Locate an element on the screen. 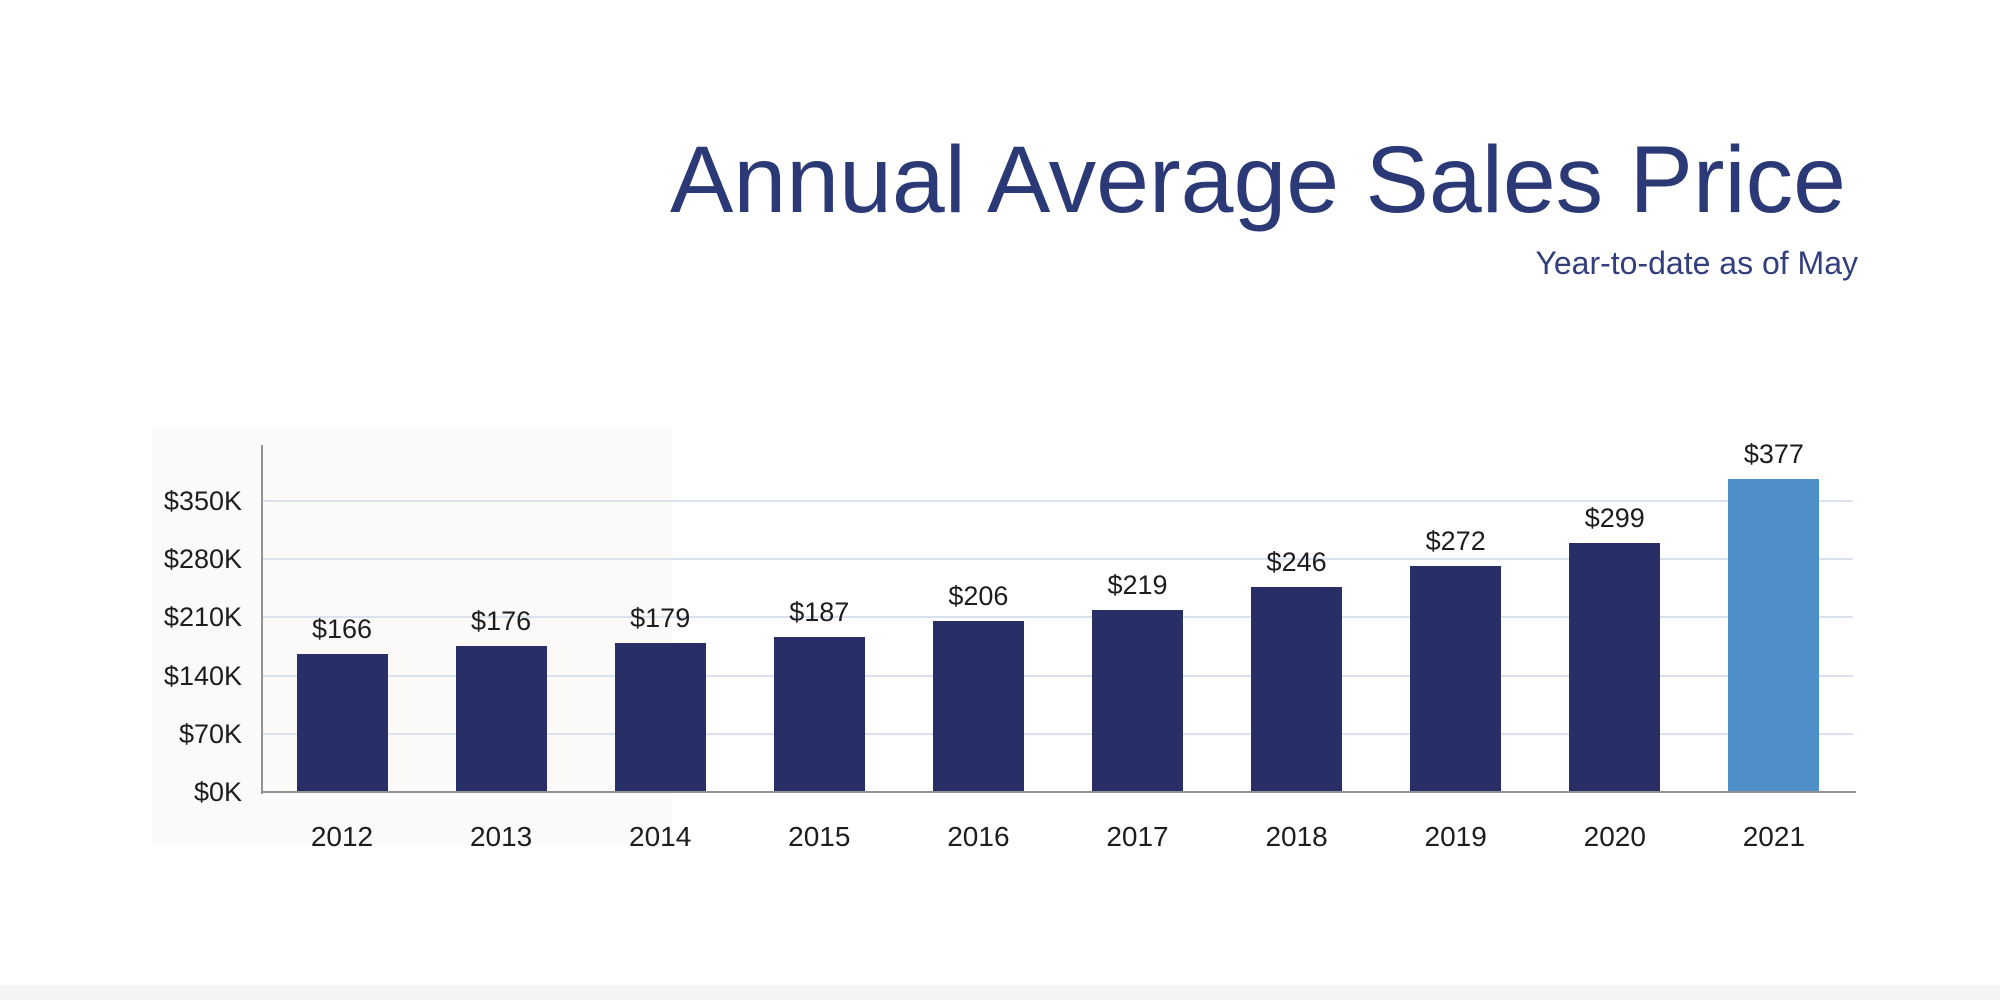 This screenshot has height=1000, width=2000. bar-value-label-2012: $166 is located at coordinates (342, 628).